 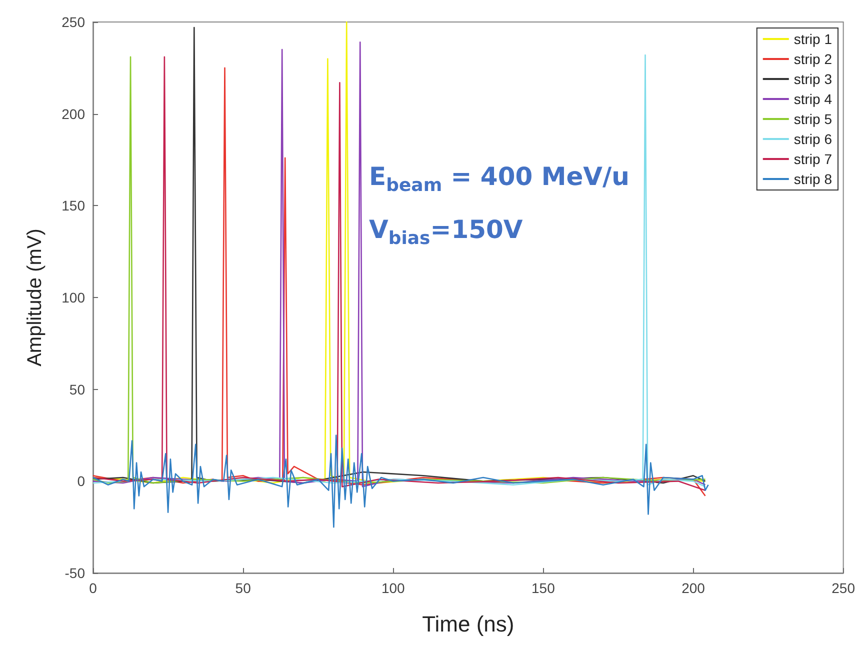 What do you see at coordinates (813, 139) in the screenshot?
I see `legend-label: strip 6` at bounding box center [813, 139].